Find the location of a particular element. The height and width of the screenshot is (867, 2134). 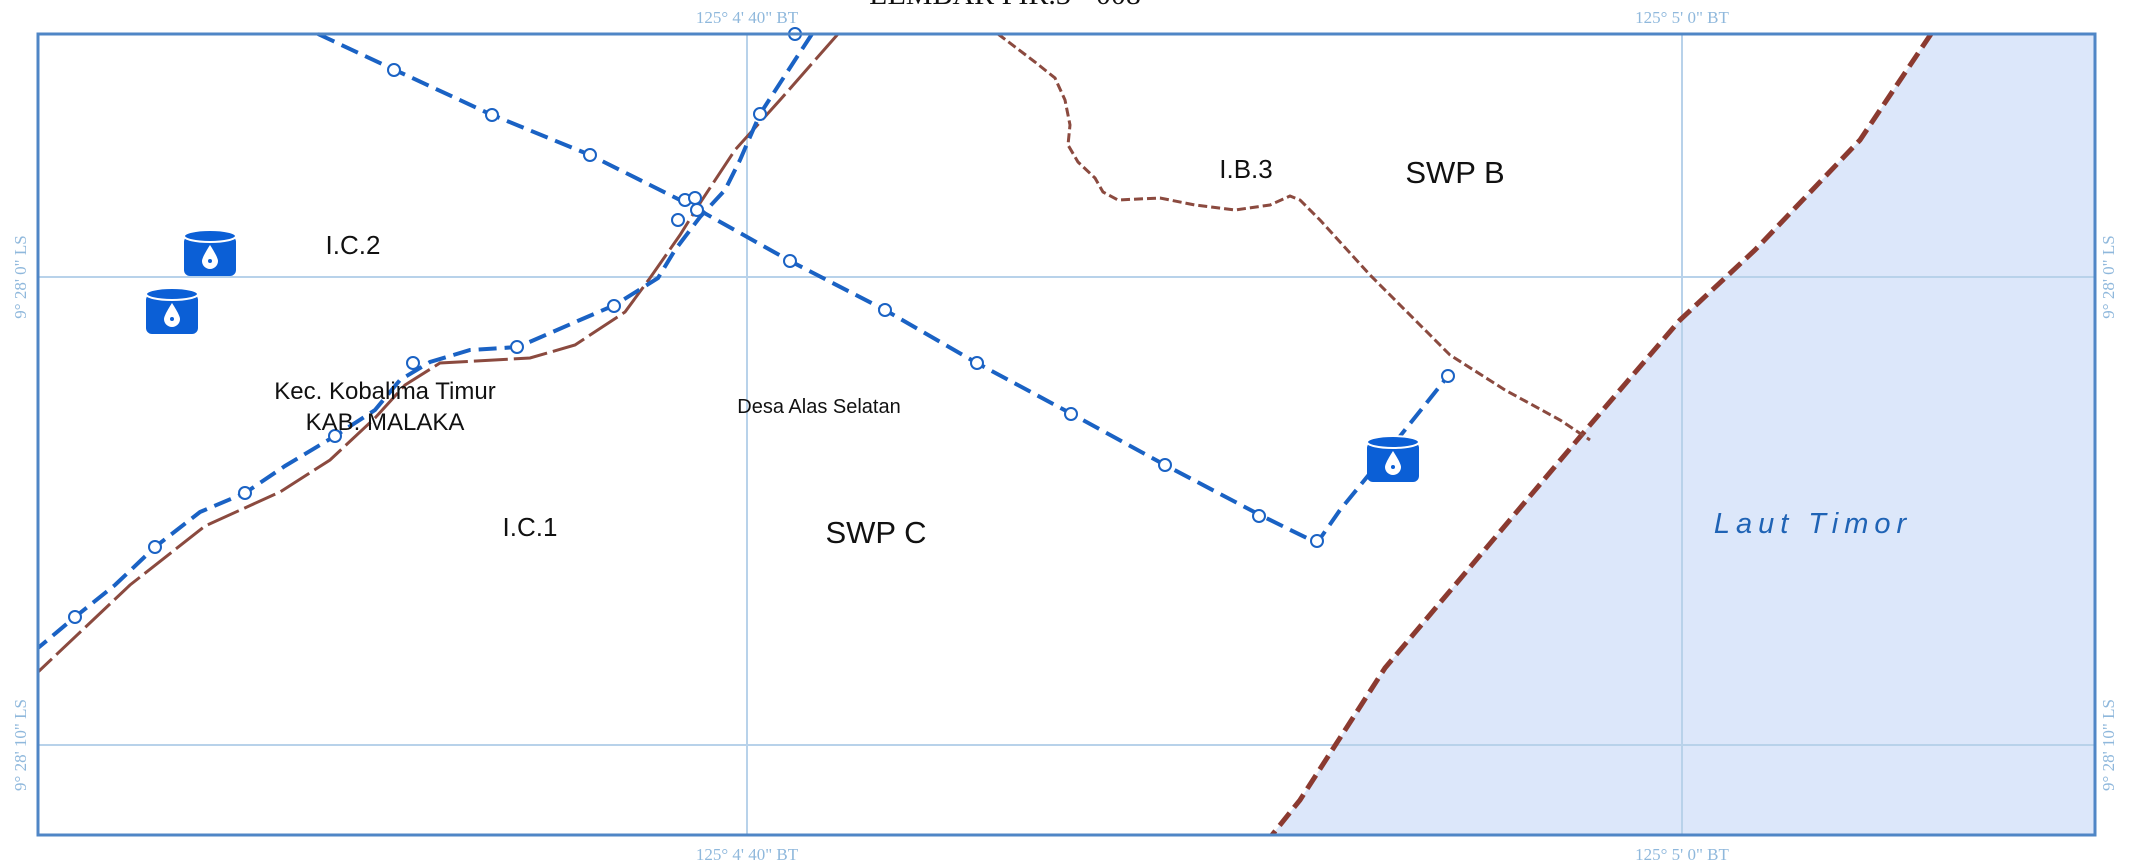

zone-label-ic1: I.C.1 is located at coordinates (530, 527).